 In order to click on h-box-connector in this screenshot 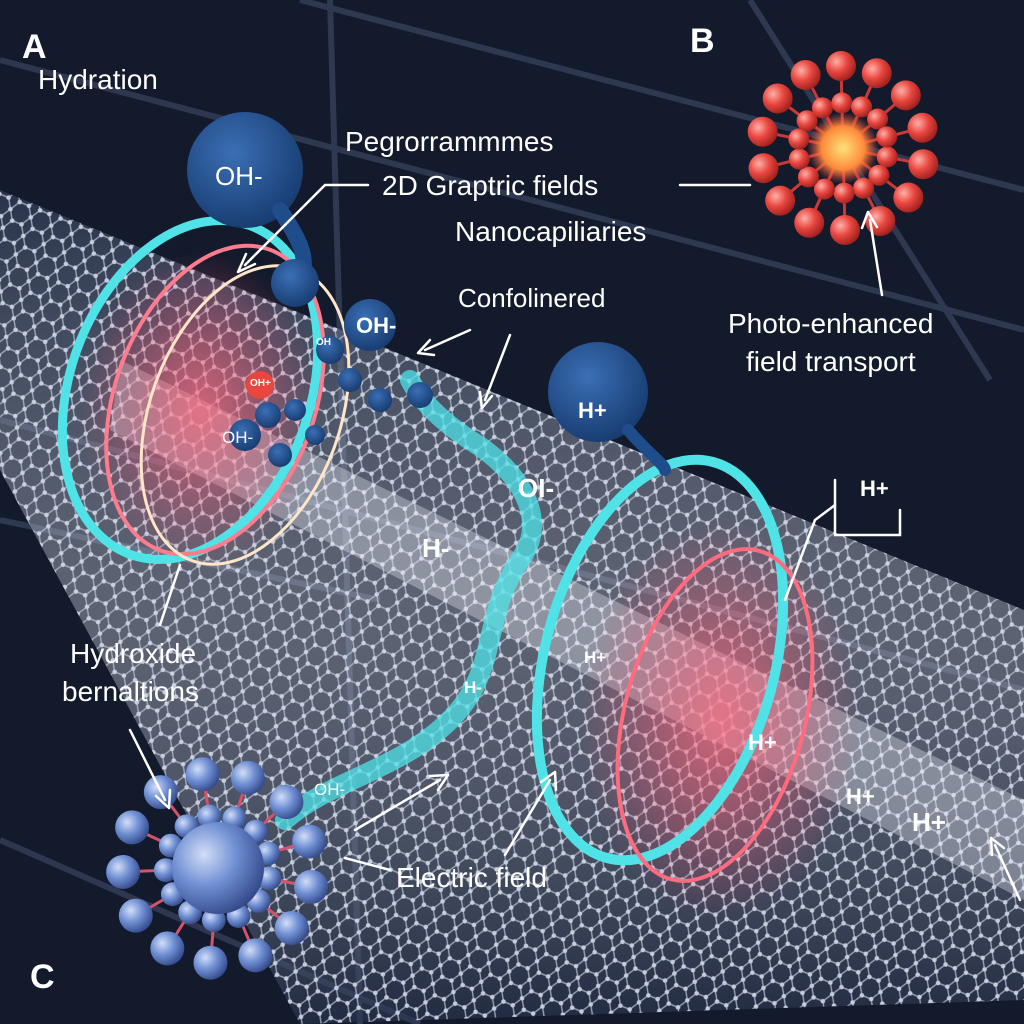, I will do `click(810, 552)`.